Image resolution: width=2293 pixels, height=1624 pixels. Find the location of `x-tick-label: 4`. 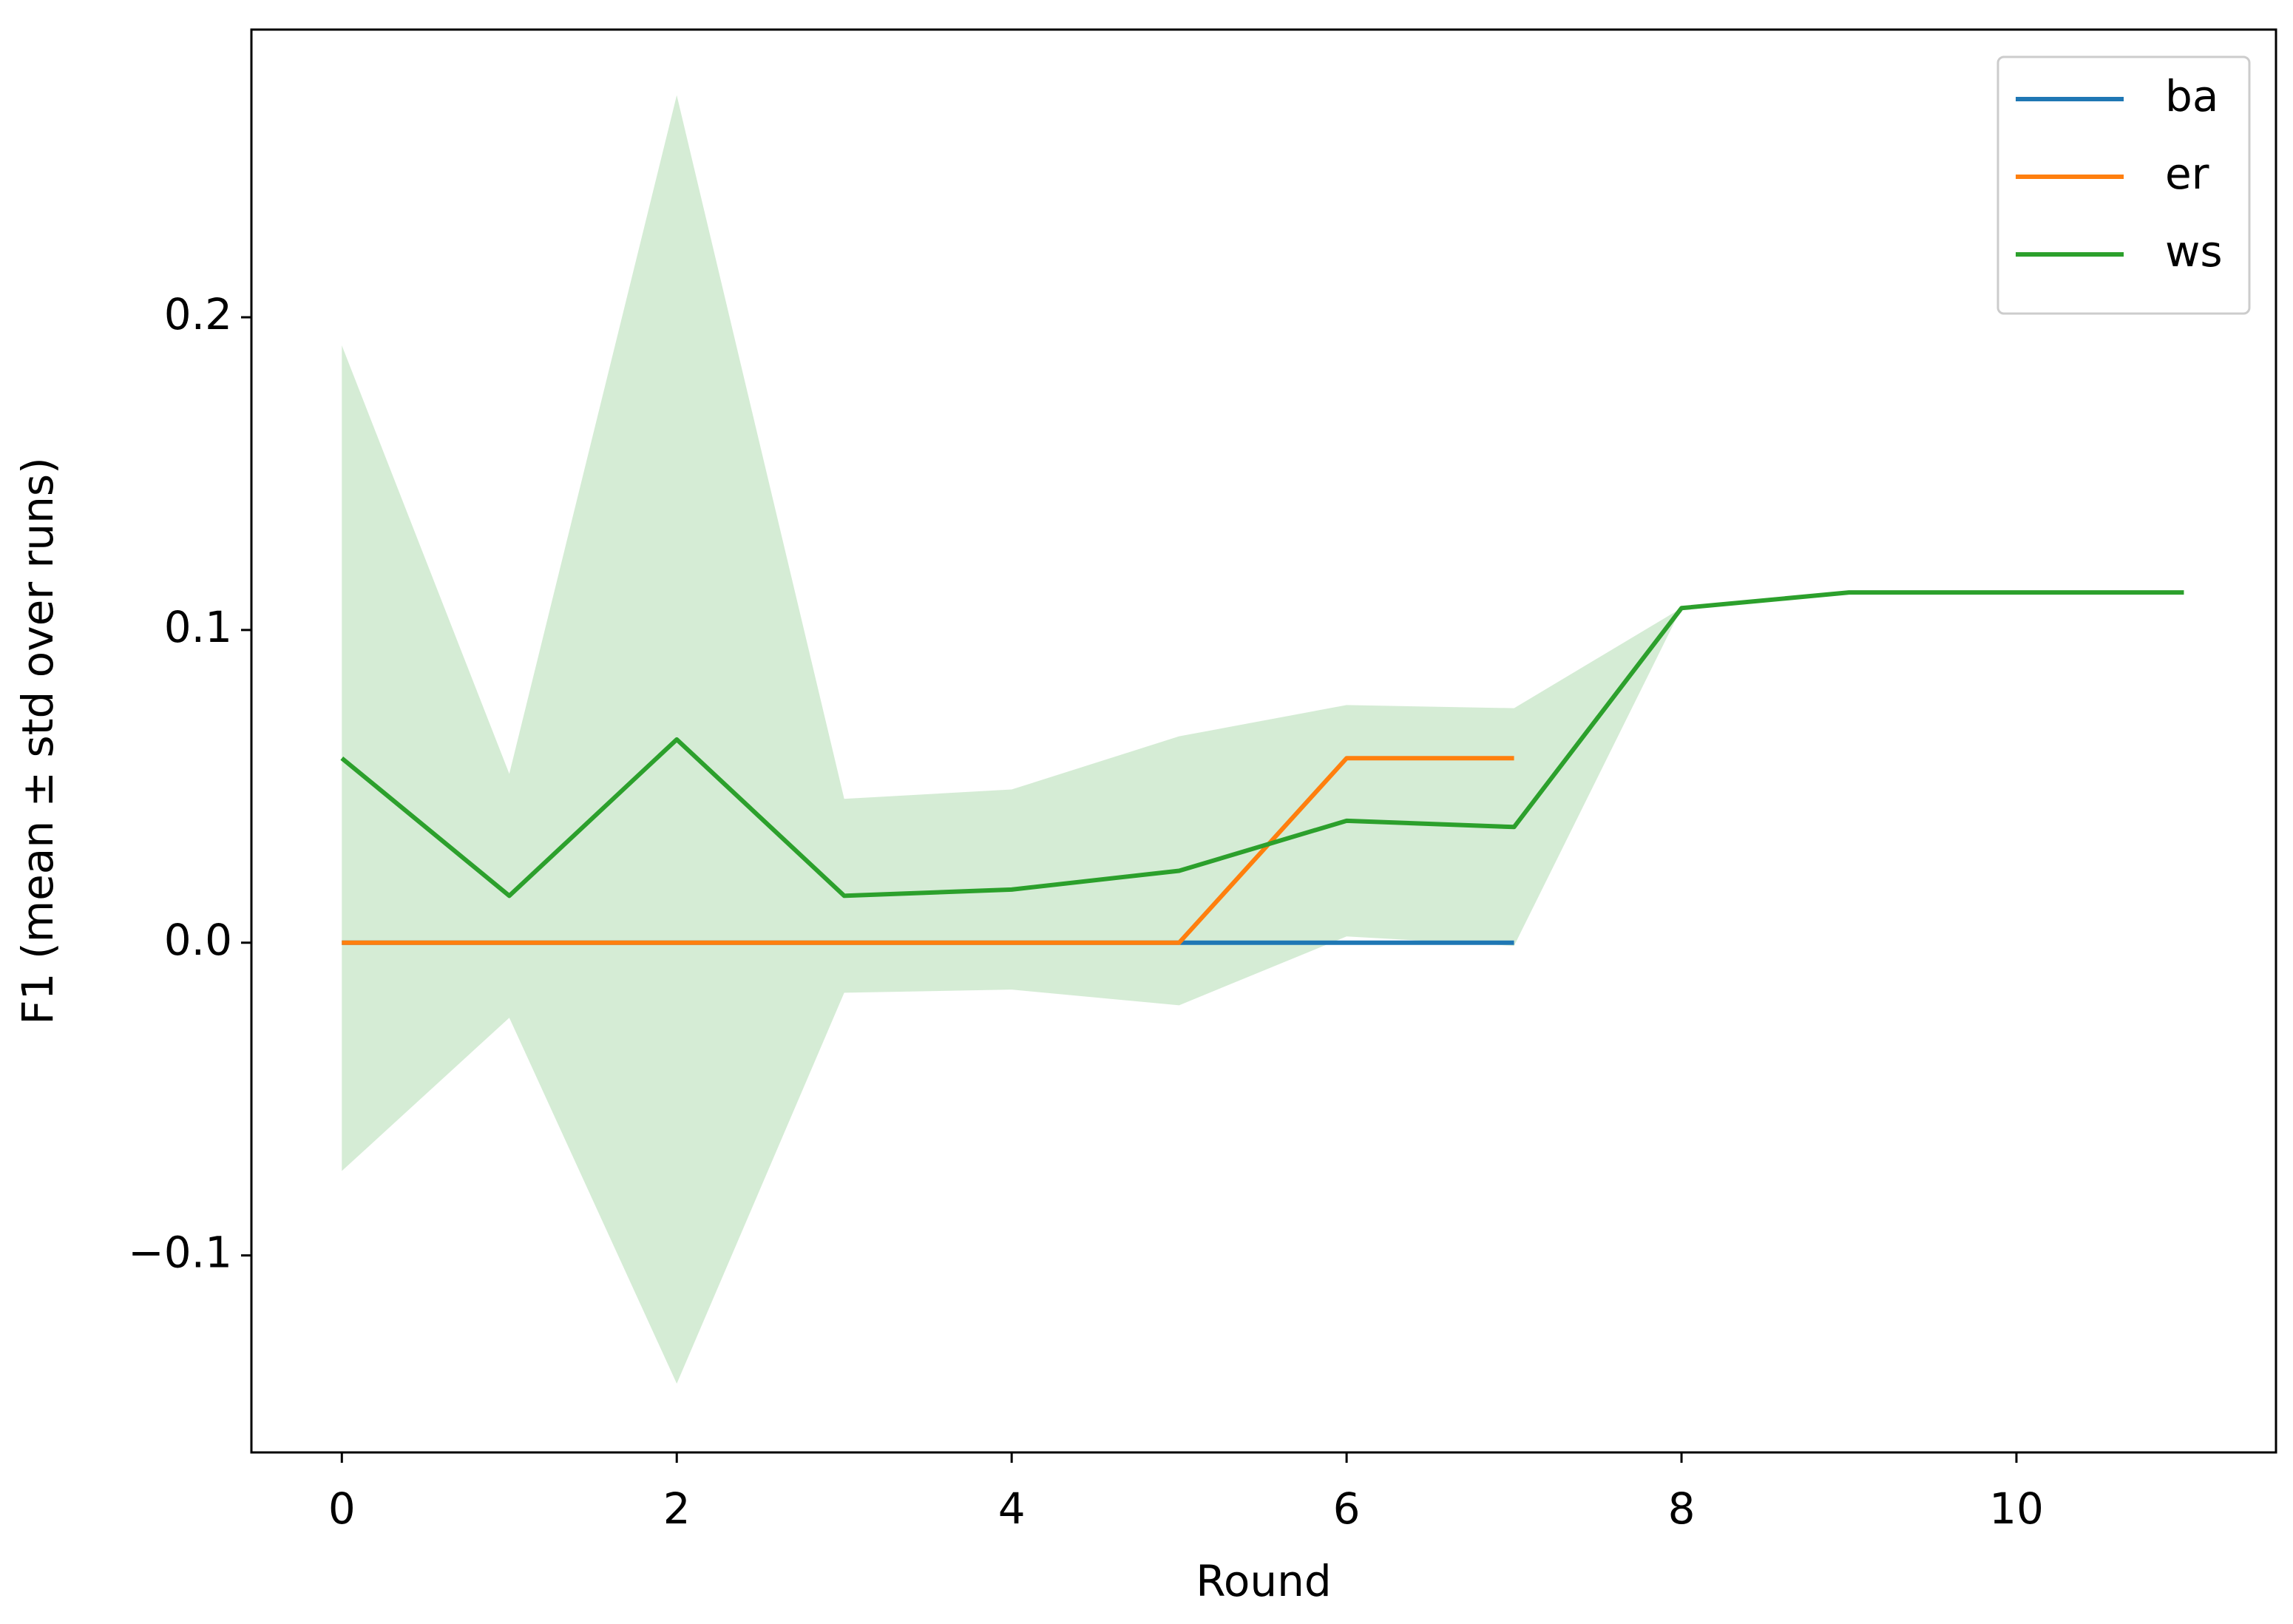

x-tick-label: 4 is located at coordinates (1012, 1508).